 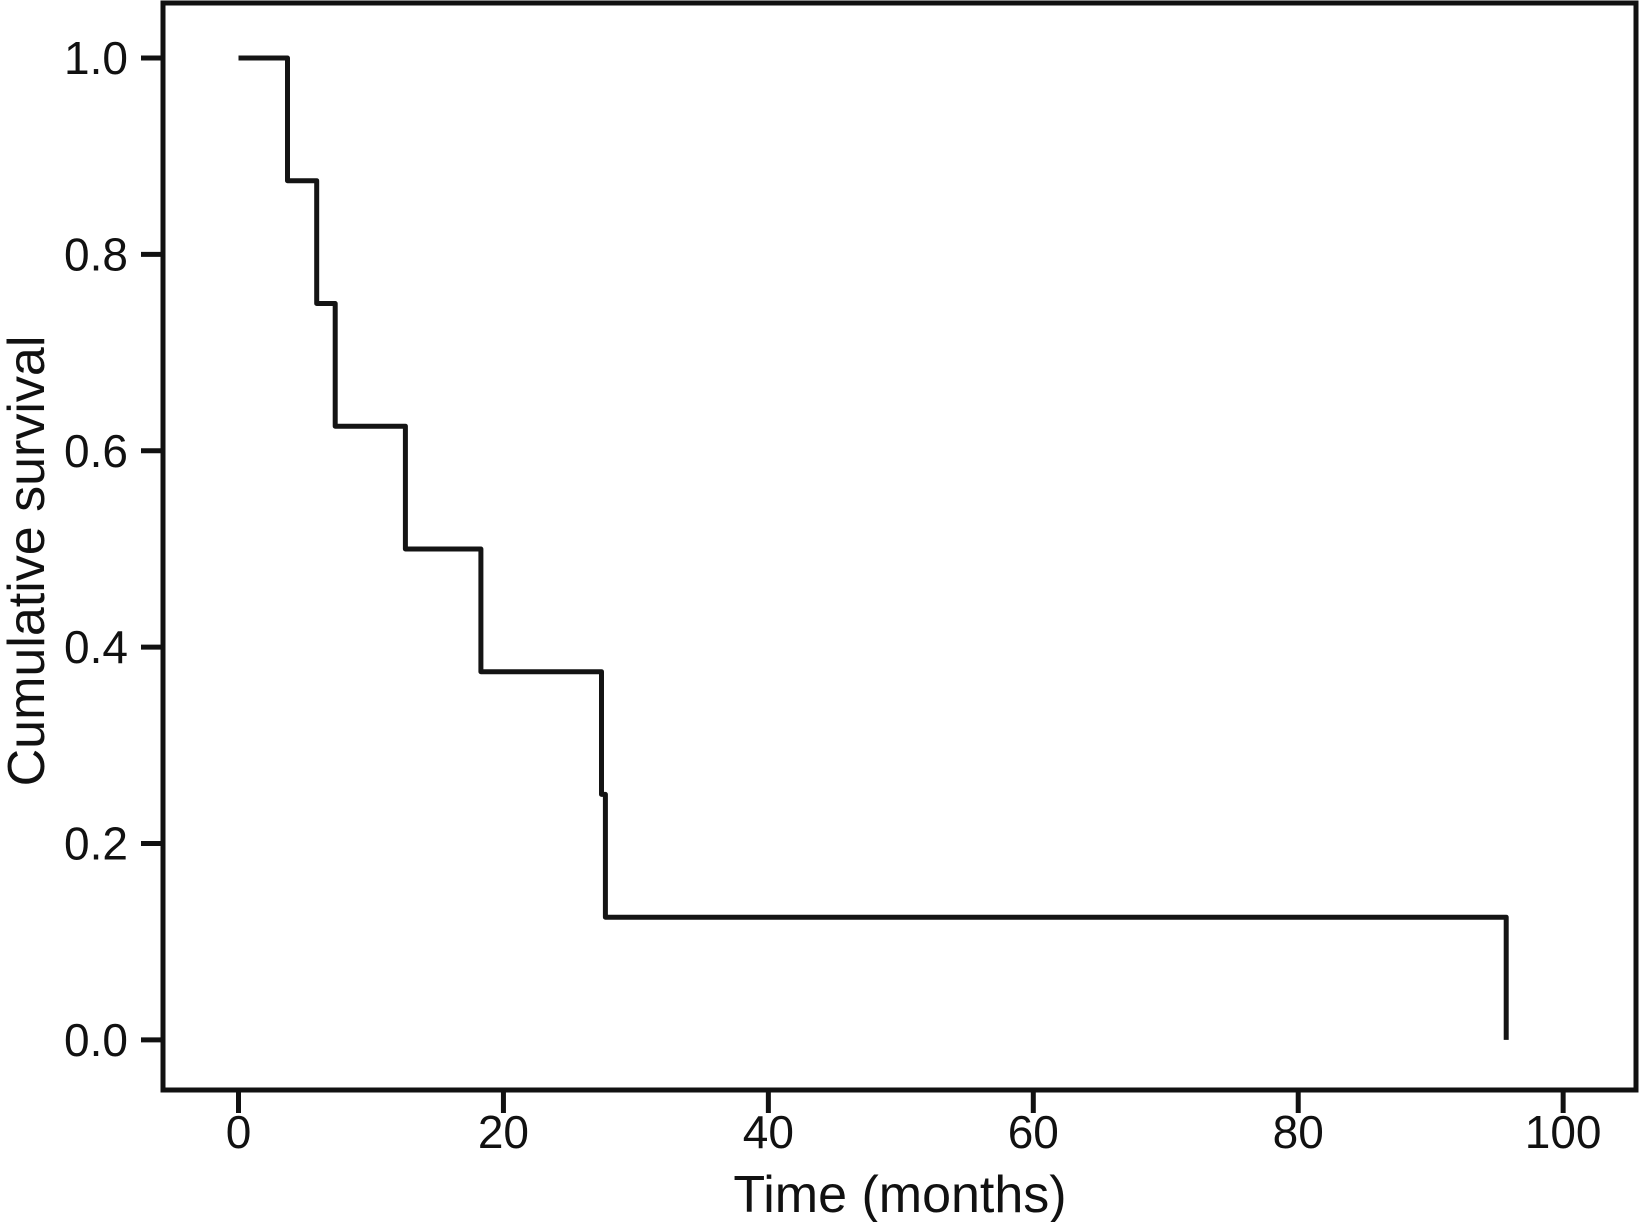 What do you see at coordinates (503, 1132) in the screenshot?
I see `x-tick-label: 20` at bounding box center [503, 1132].